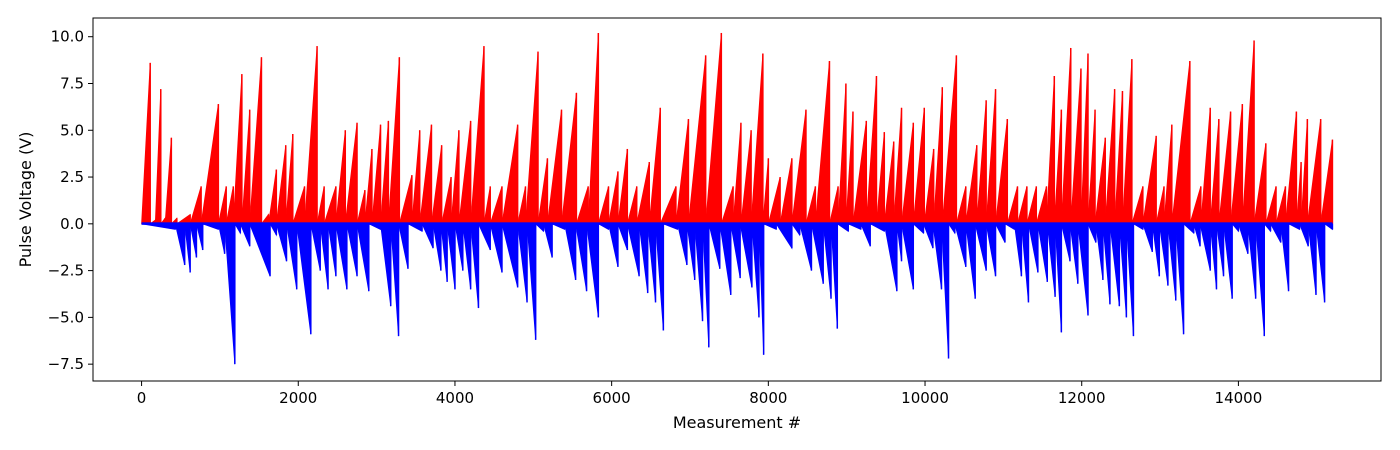 This screenshot has height=450, width=1400. What do you see at coordinates (737, 223) in the screenshot?
I see `zero-baseline-bars` at bounding box center [737, 223].